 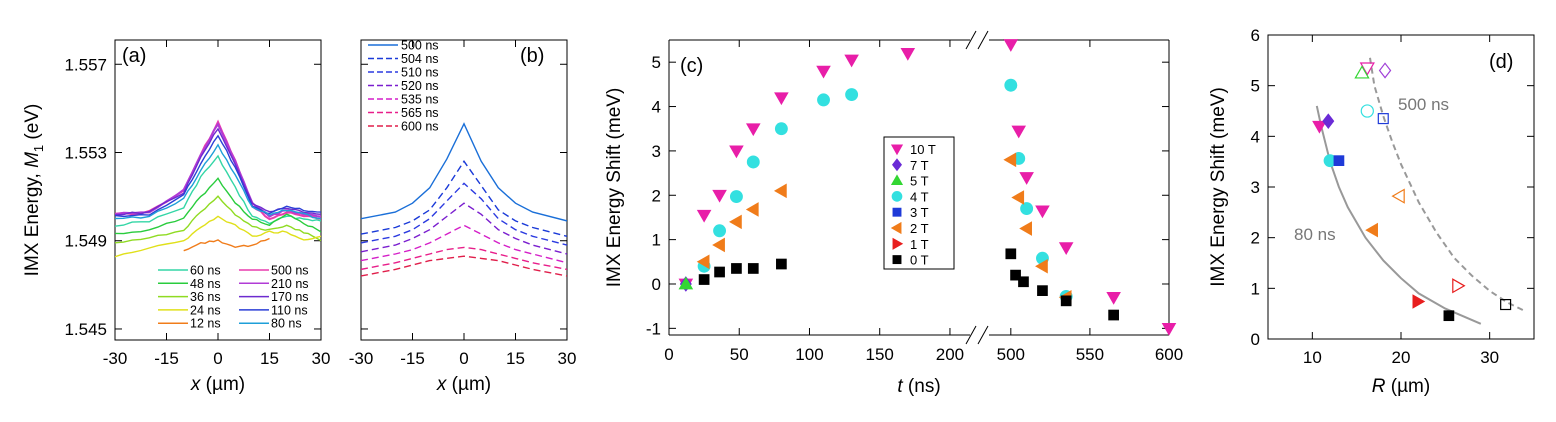 I want to click on legend-label: 24 ns, so click(x=205, y=310).